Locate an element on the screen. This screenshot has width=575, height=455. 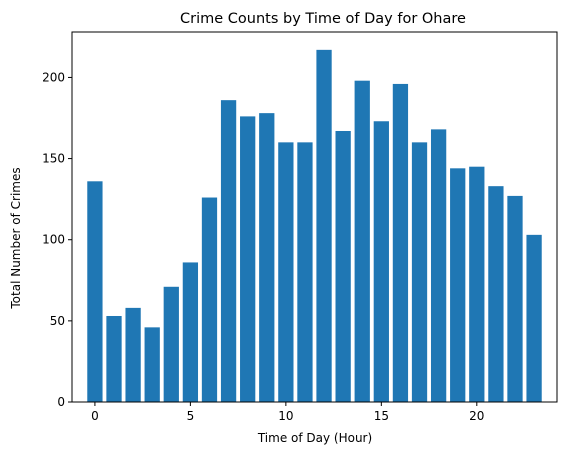
x-axis: 0 5 10 15 20 is located at coordinates (287, 412).